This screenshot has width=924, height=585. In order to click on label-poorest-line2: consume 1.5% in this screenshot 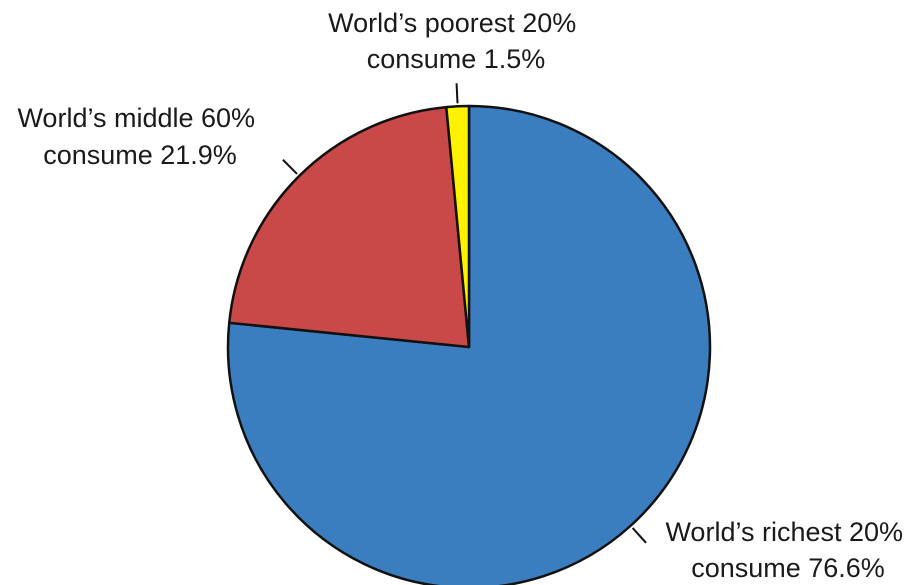, I will do `click(456, 59)`.